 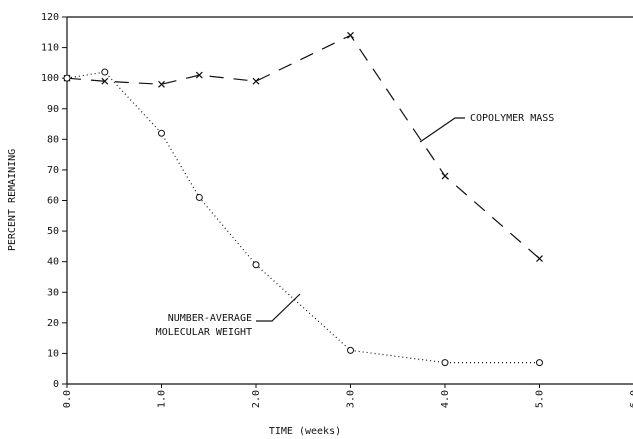 I want to click on x-tick-label: 4.0, so click(x=445, y=399).